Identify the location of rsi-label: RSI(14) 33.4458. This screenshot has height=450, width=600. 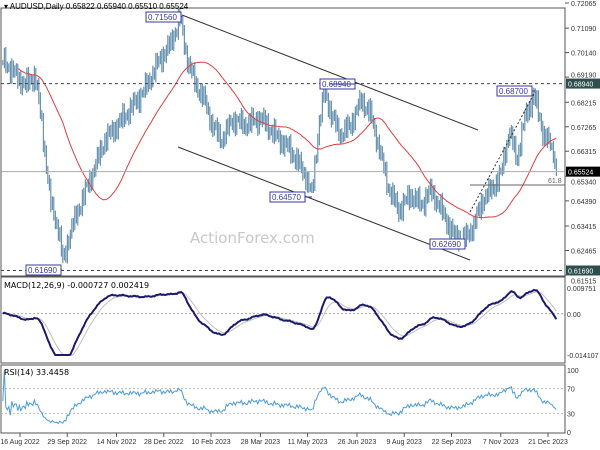
(36, 372).